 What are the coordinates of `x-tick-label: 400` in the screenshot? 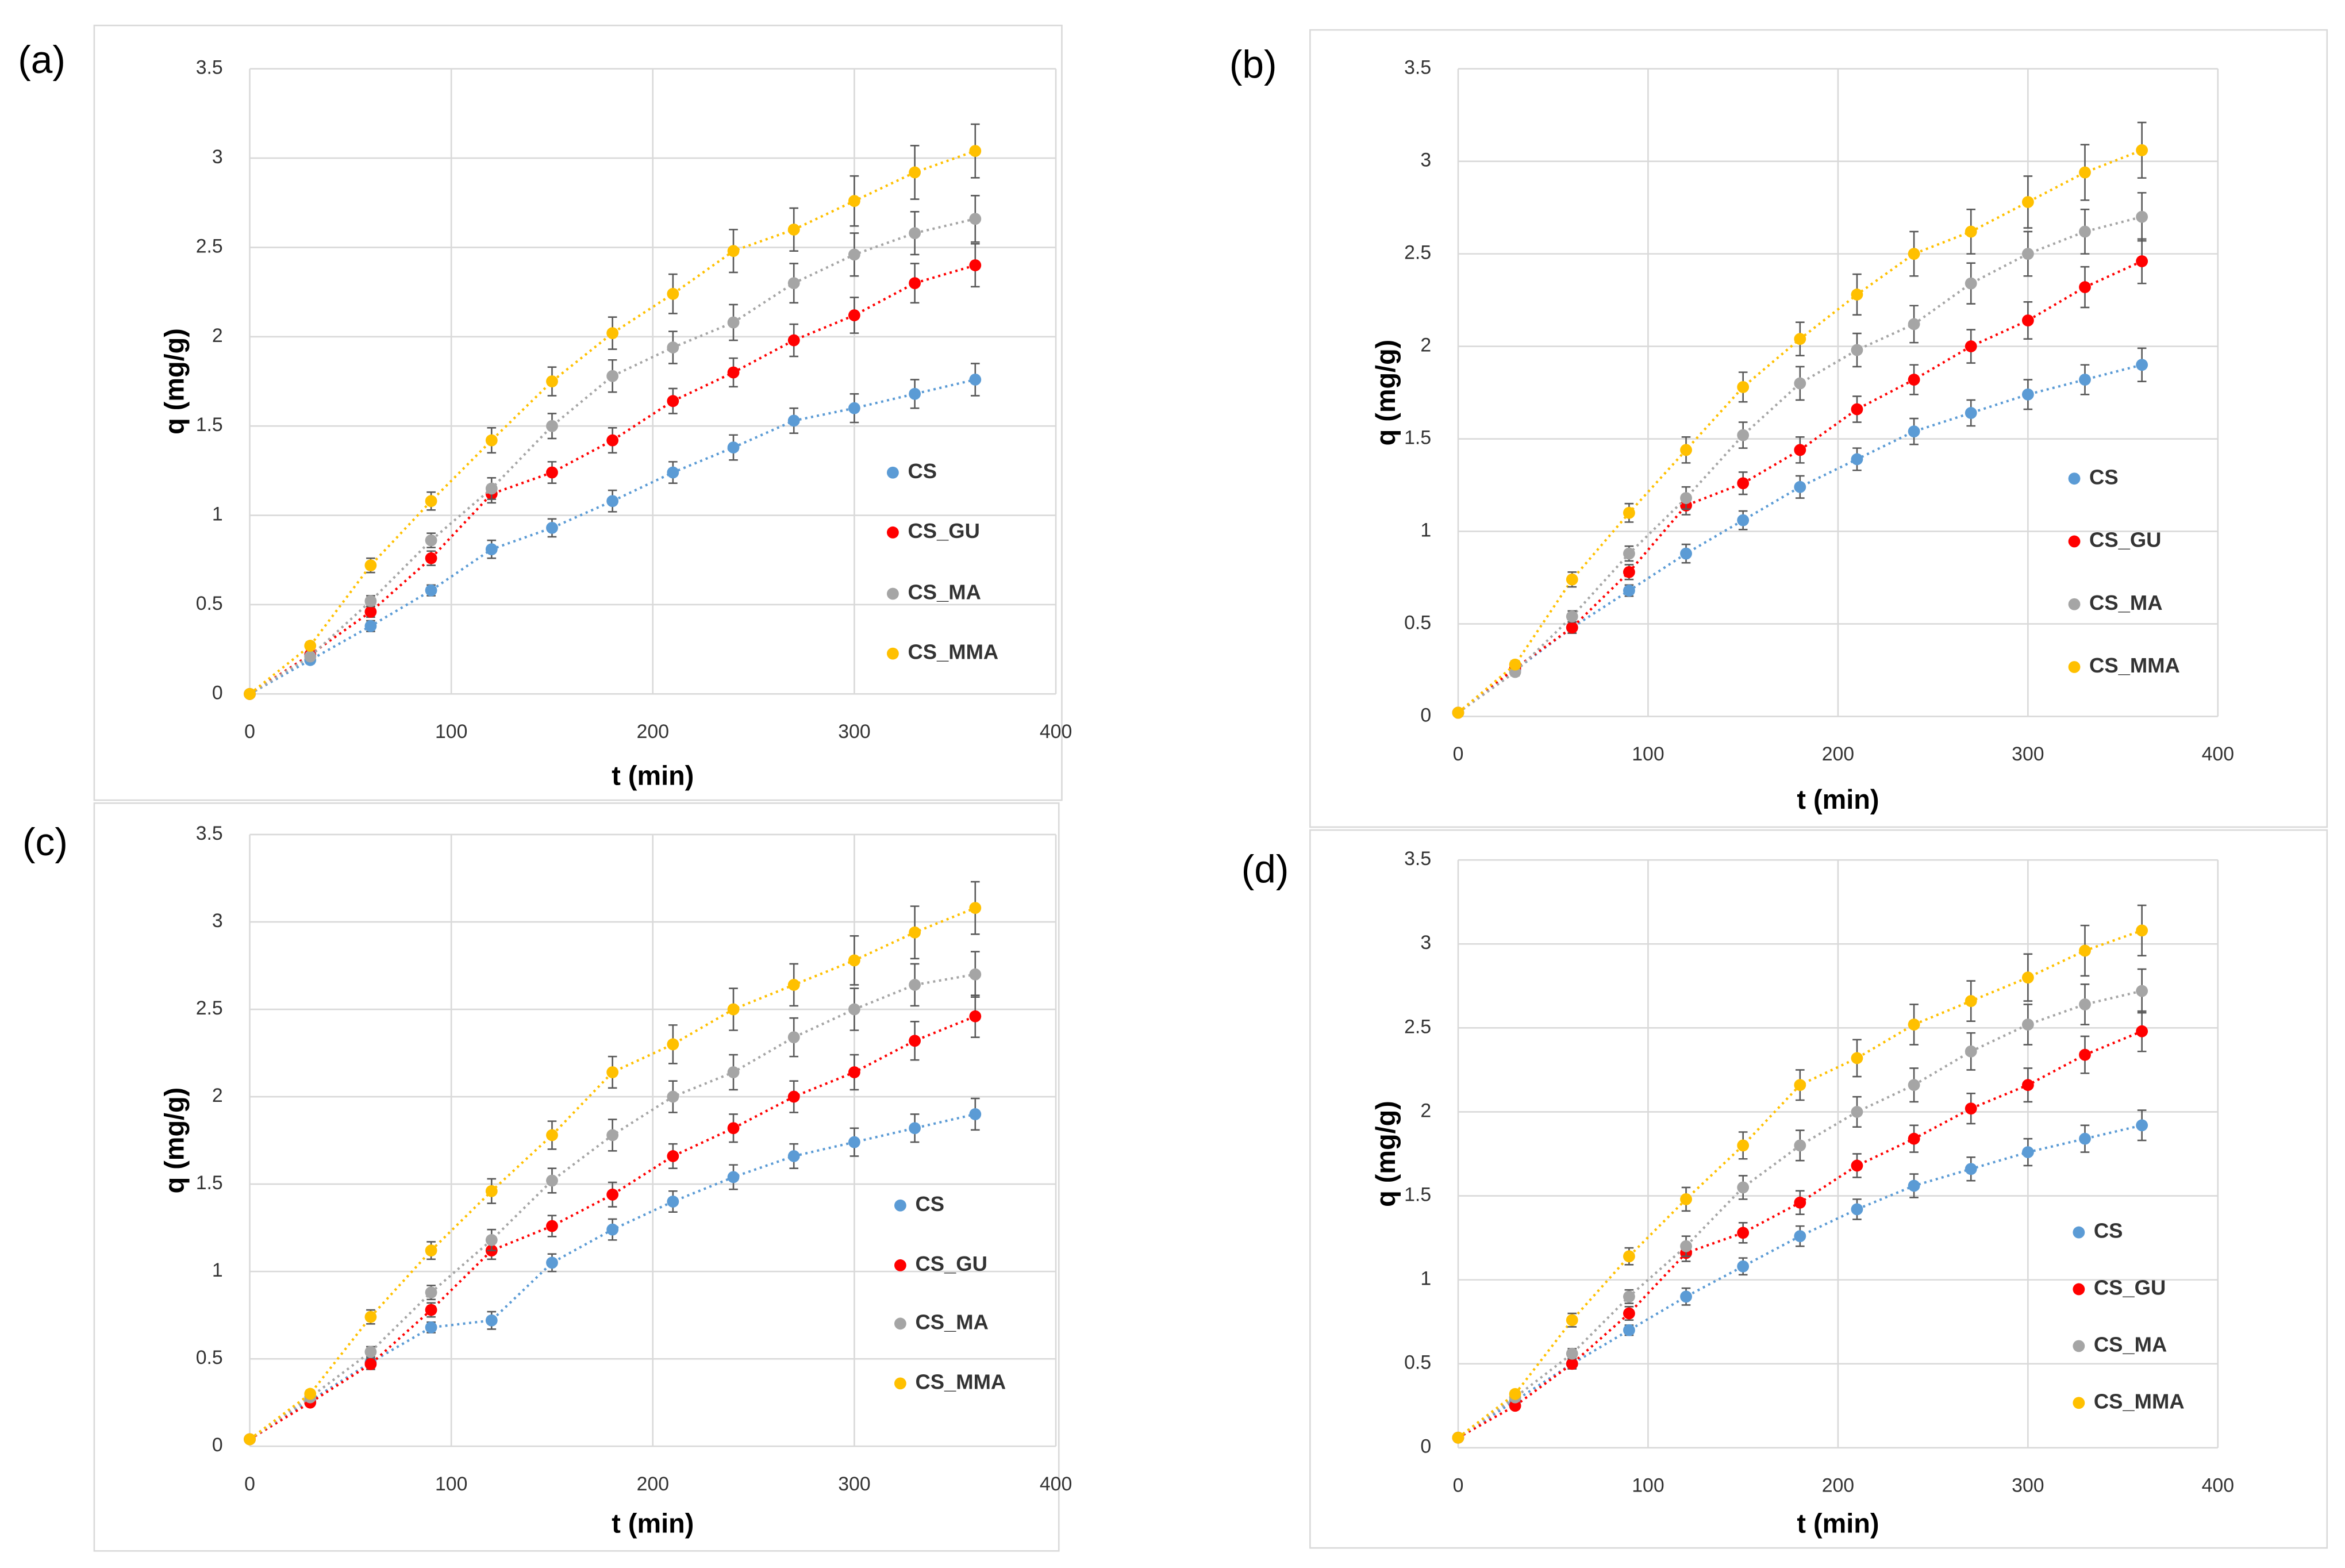 It's located at (1056, 1484).